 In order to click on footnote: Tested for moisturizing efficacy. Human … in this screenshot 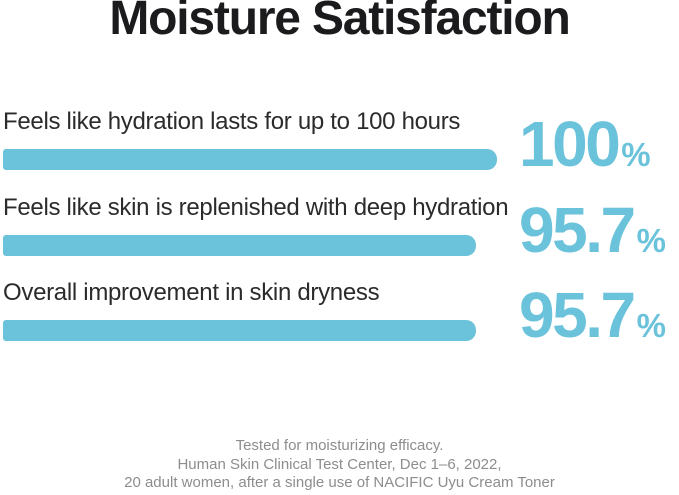, I will do `click(339, 465)`.